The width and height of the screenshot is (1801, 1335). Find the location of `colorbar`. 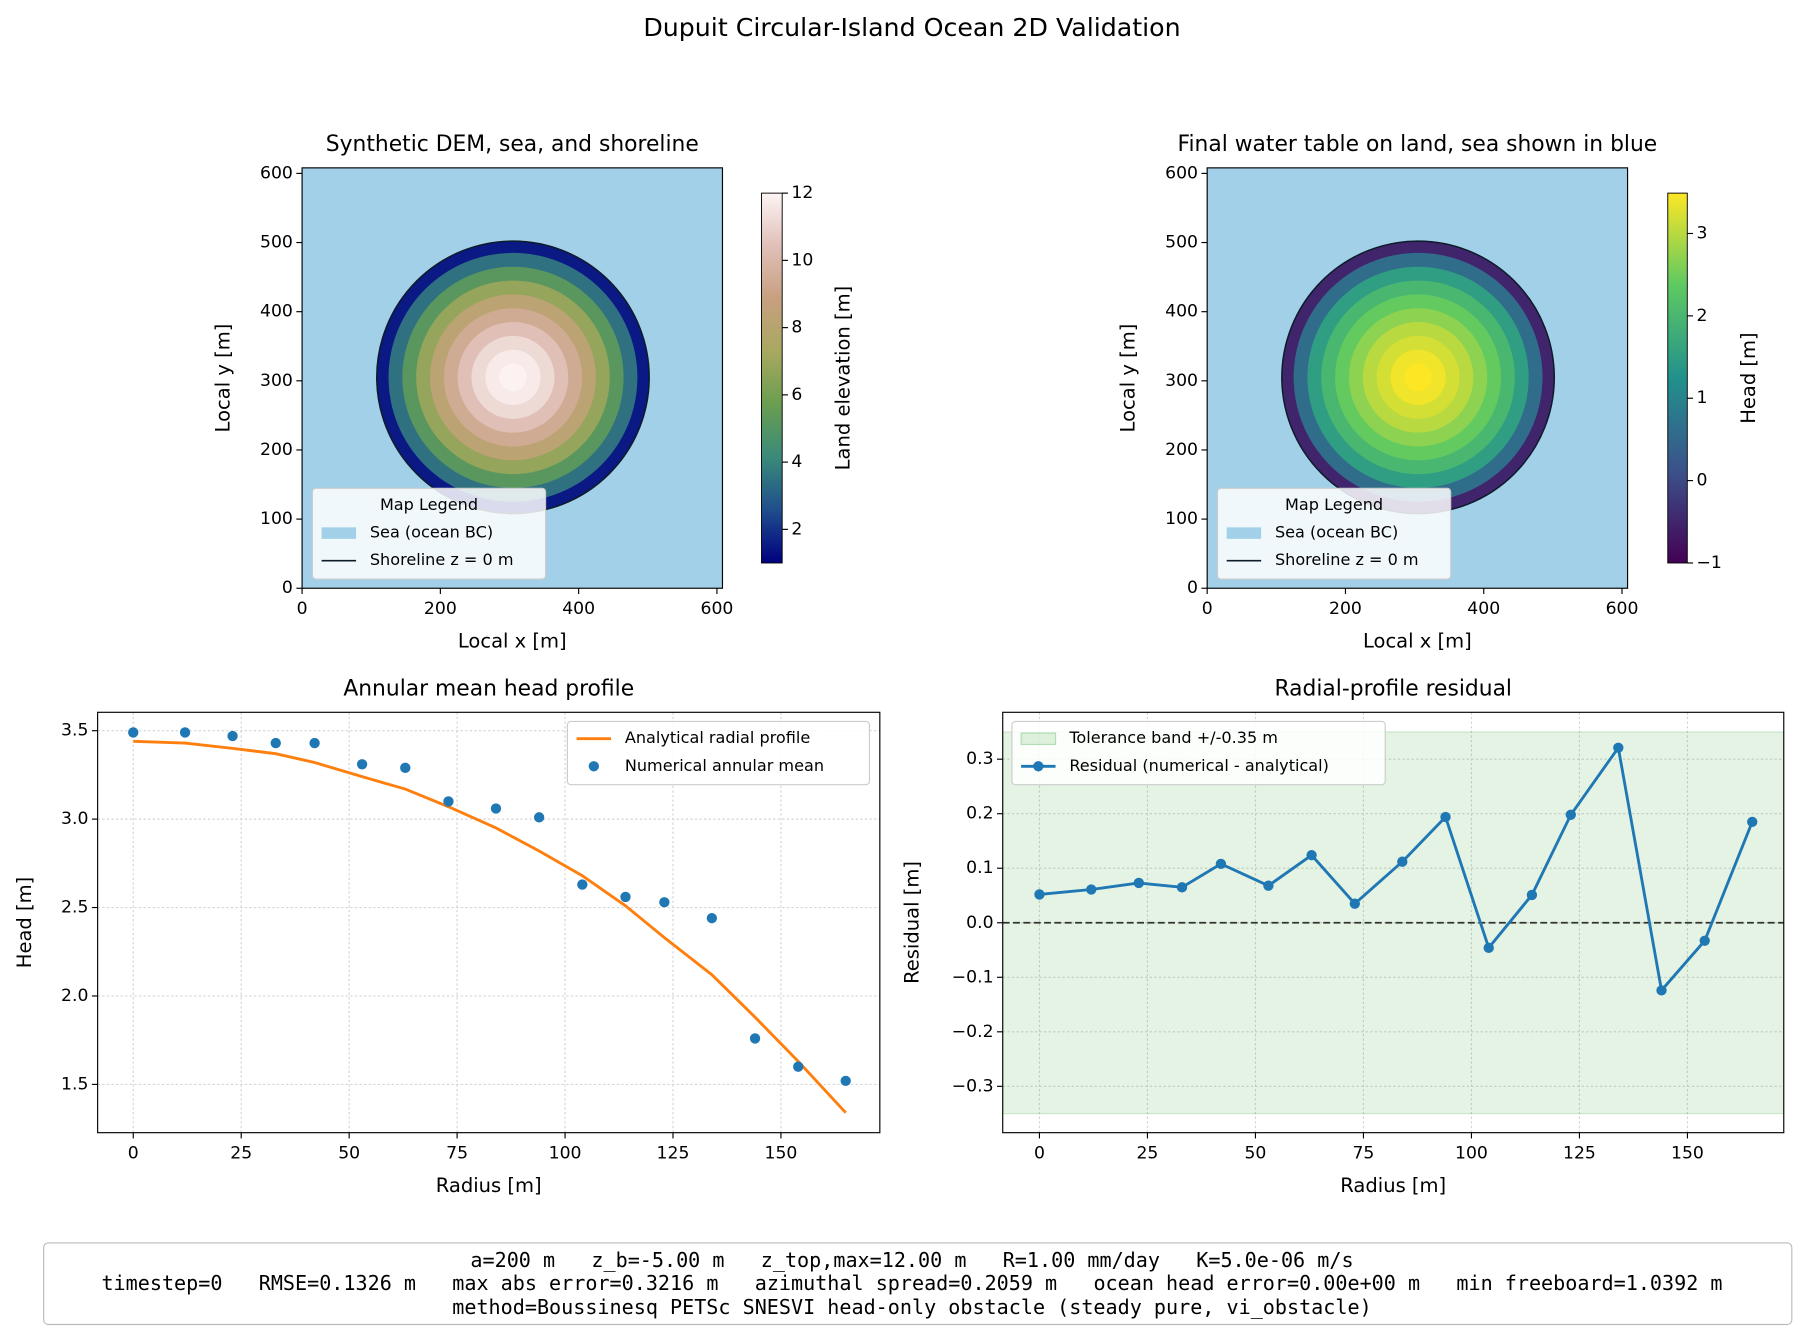

colorbar is located at coordinates (1677, 378).